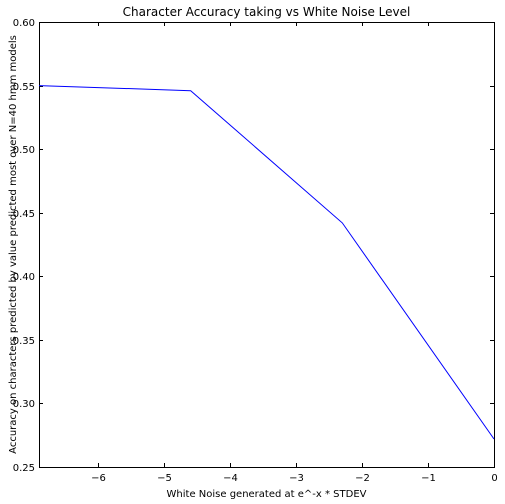  Describe the element at coordinates (24, 341) in the screenshot. I see `y-tick-label: 0.35` at that location.